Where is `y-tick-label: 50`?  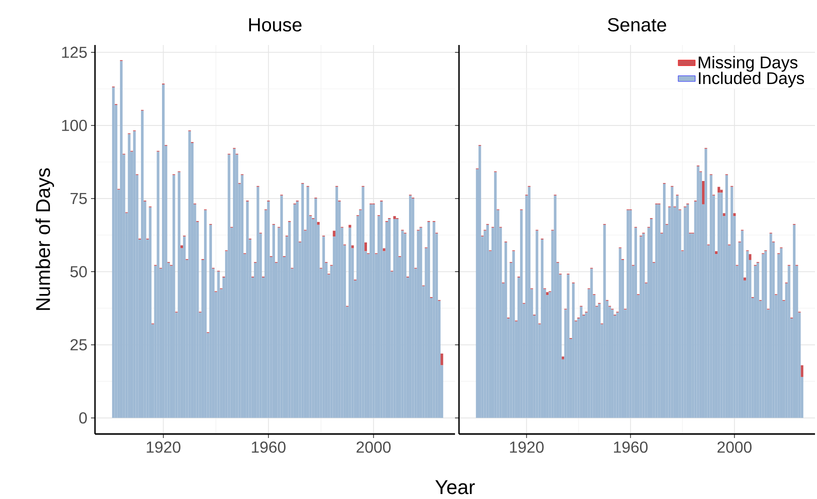 y-tick-label: 50 is located at coordinates (78, 272).